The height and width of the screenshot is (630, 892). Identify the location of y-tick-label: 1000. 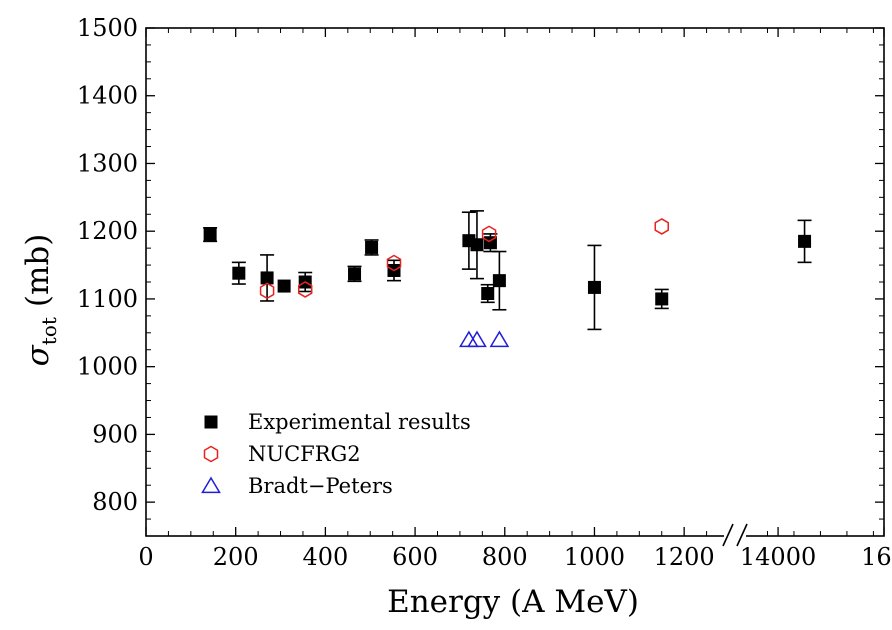
(107, 367).